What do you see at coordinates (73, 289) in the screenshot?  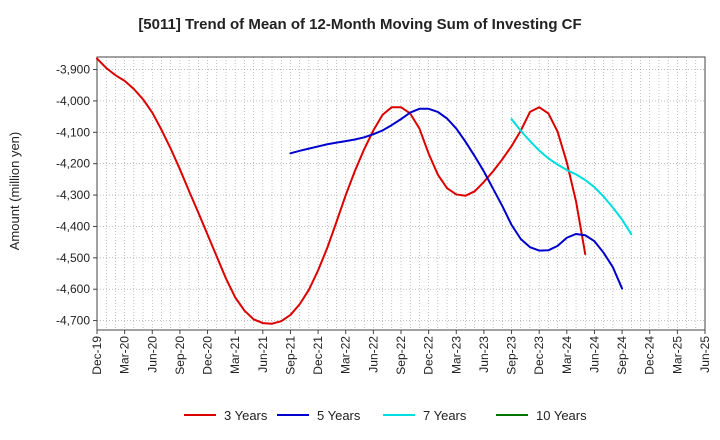 I see `y-tick-label: -4,600` at bounding box center [73, 289].